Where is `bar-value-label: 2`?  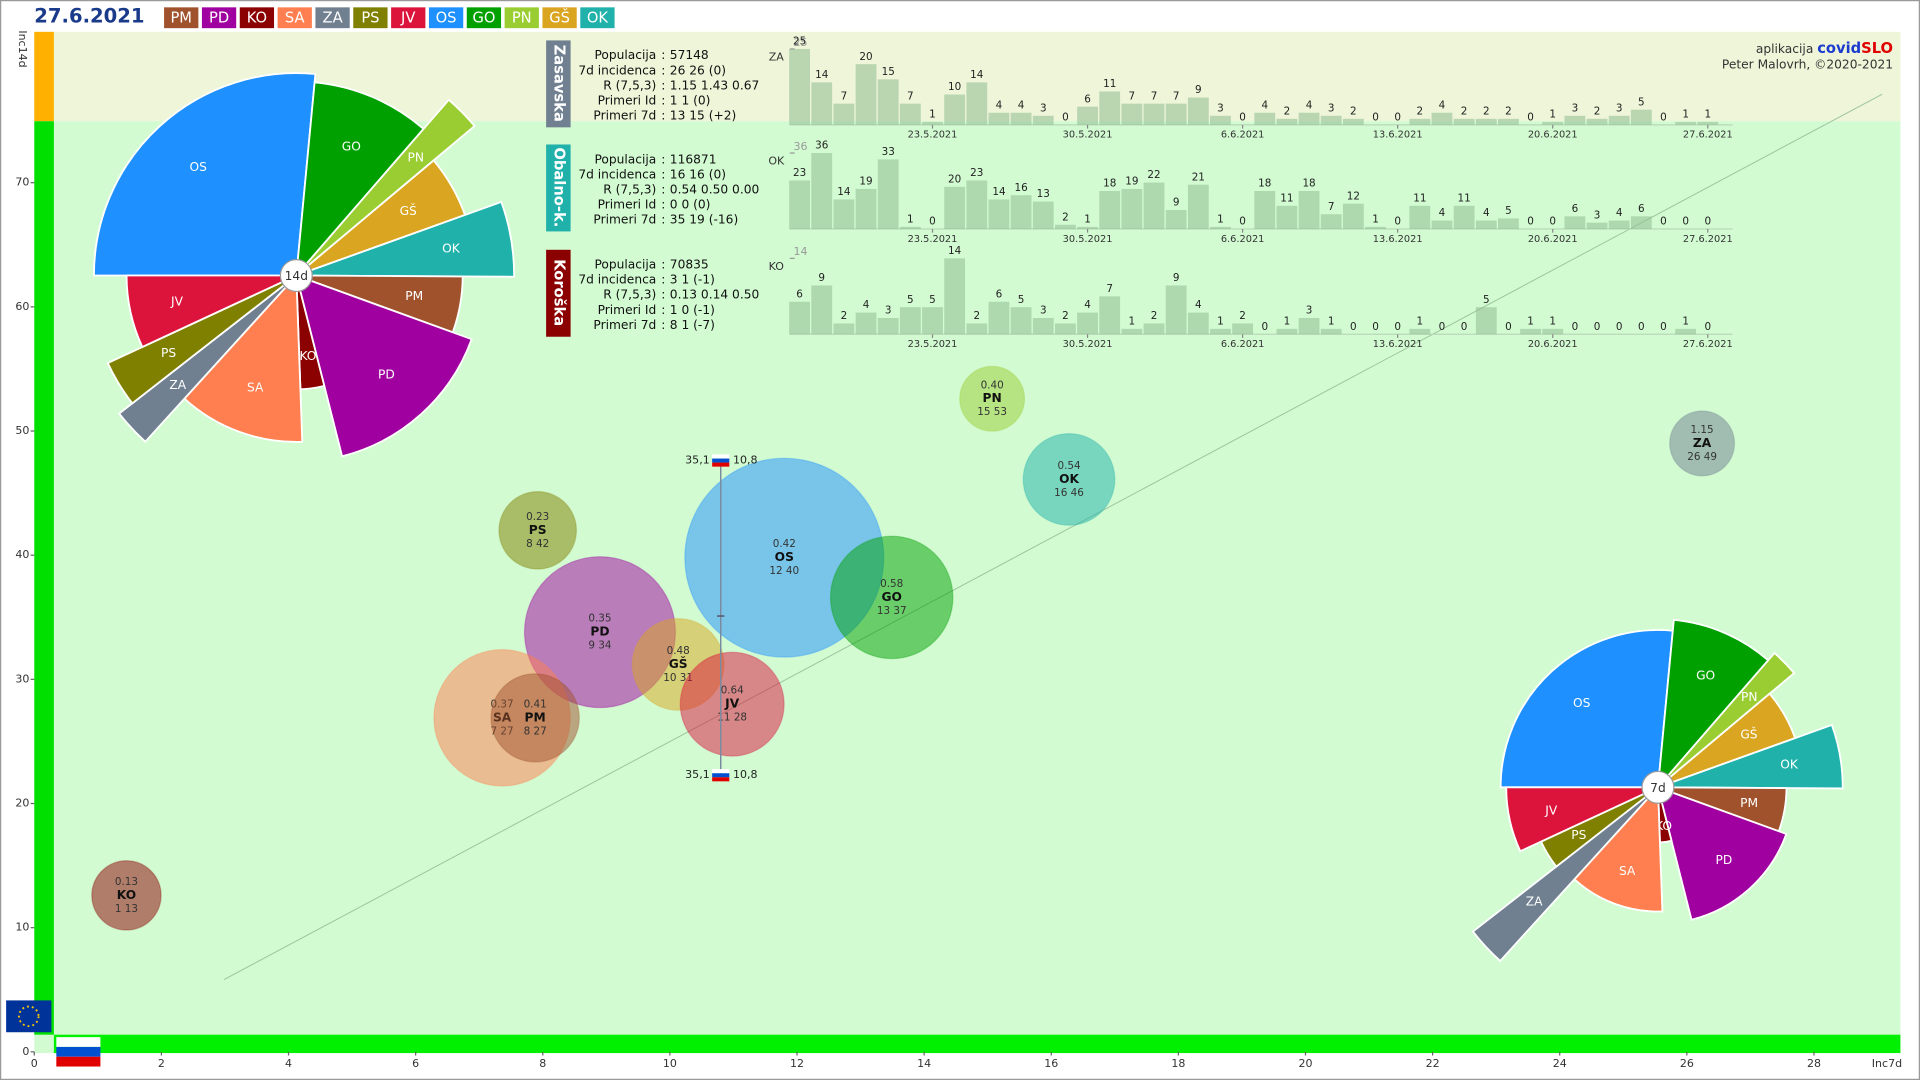
bar-value-label: 2 is located at coordinates (1486, 111).